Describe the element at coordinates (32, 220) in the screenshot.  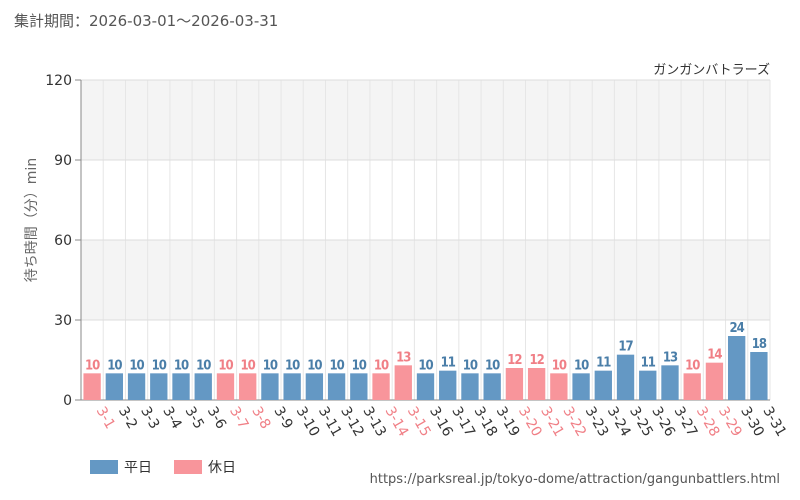
I see `y-axis-label: 待ち時間（分）min` at that location.